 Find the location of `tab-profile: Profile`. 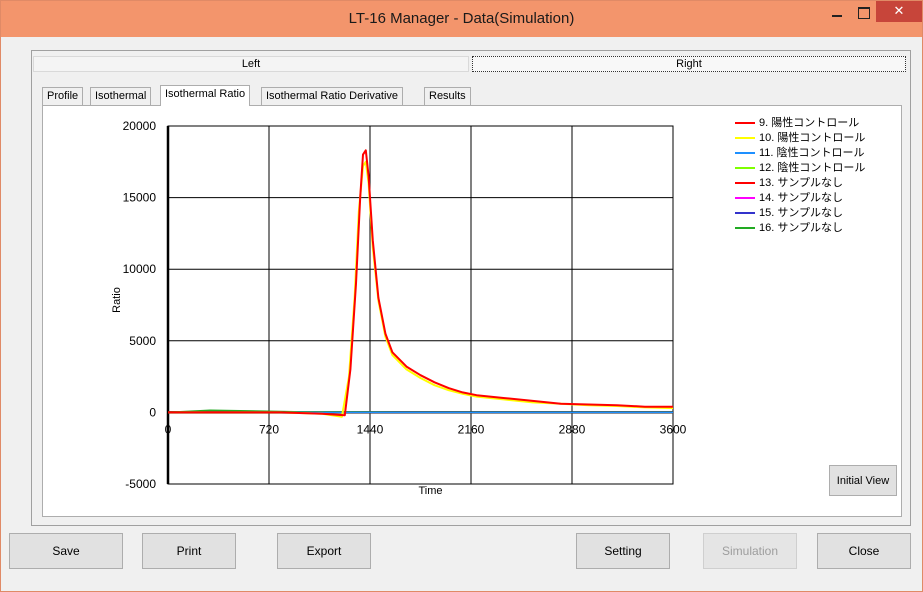

tab-profile: Profile is located at coordinates (63, 96).